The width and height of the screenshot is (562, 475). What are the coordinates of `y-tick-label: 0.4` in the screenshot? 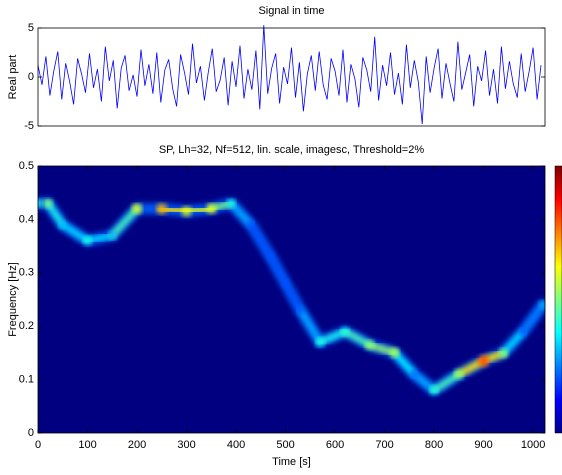 It's located at (26, 219).